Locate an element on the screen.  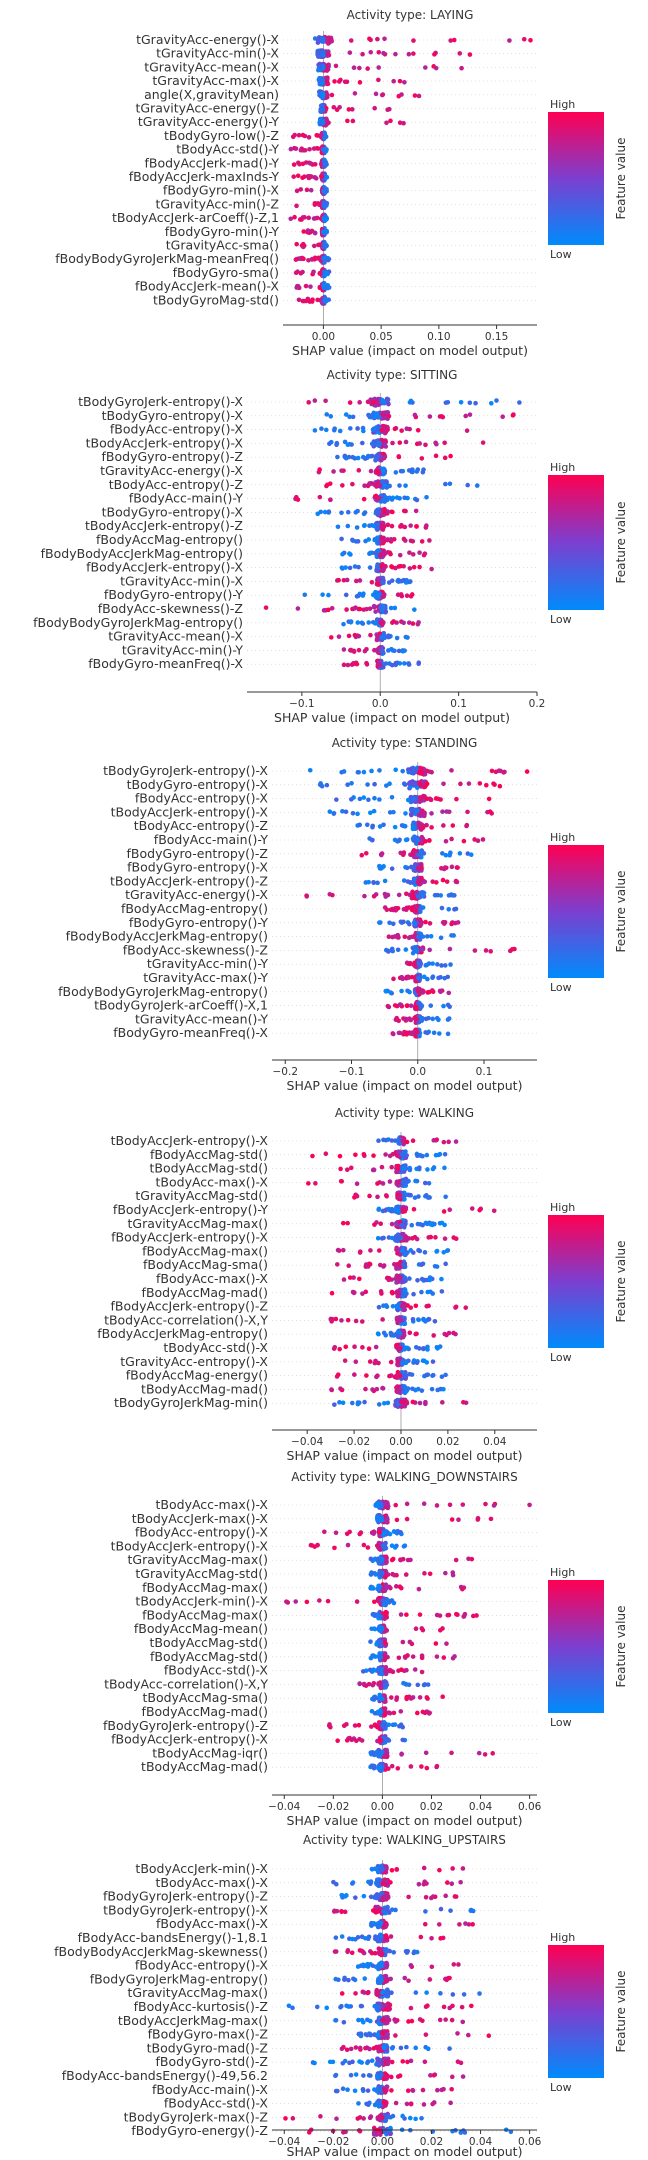
feature-label: tGravityAcc-energy()-Z is located at coordinates (207, 108).